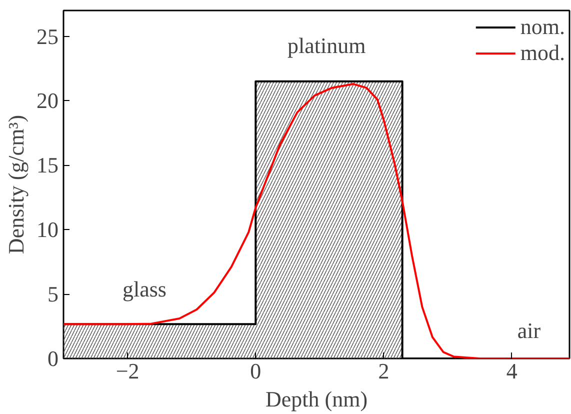  I want to click on y-tick-label: 15, so click(47, 165).